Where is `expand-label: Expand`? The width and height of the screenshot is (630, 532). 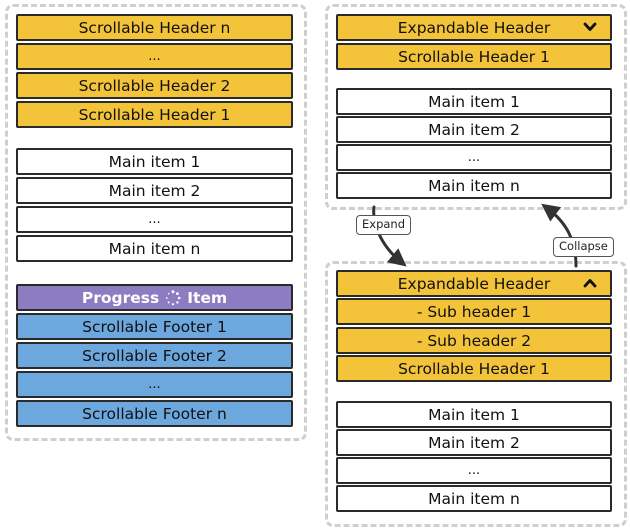
expand-label: Expand is located at coordinates (384, 225).